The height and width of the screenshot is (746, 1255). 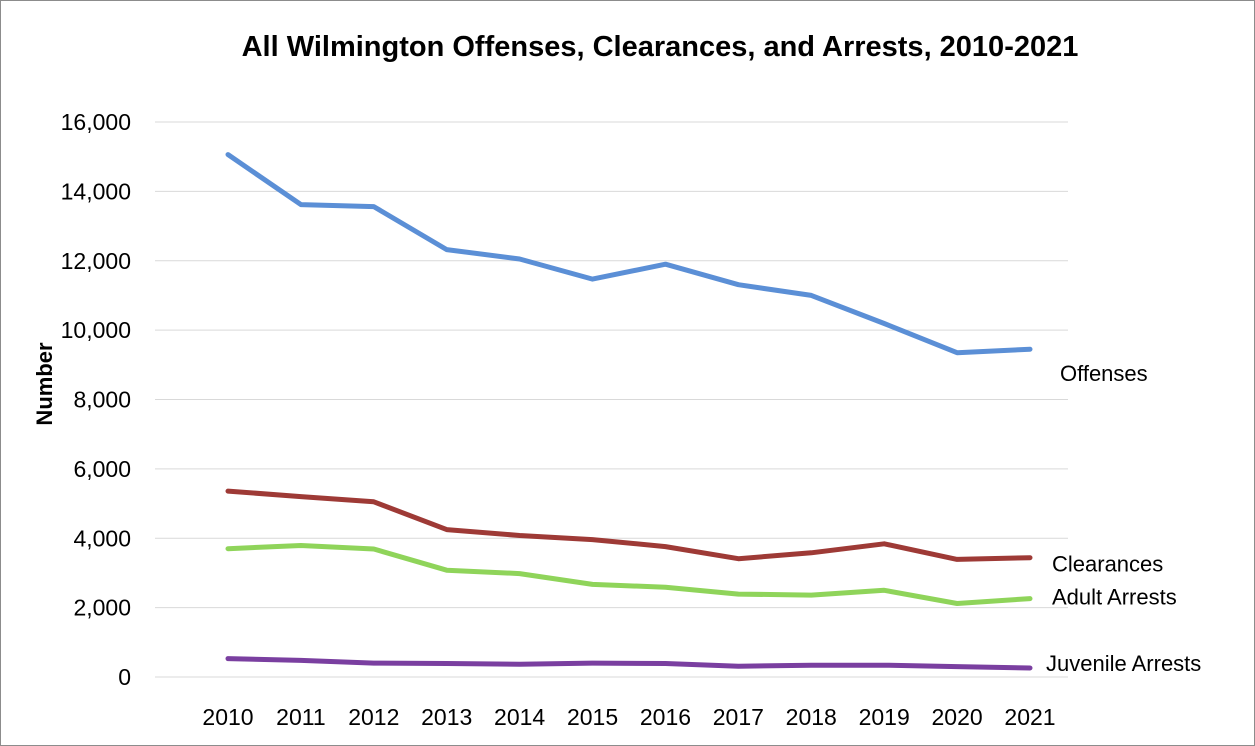 I want to click on x-tick-label: 2020, so click(x=957, y=717).